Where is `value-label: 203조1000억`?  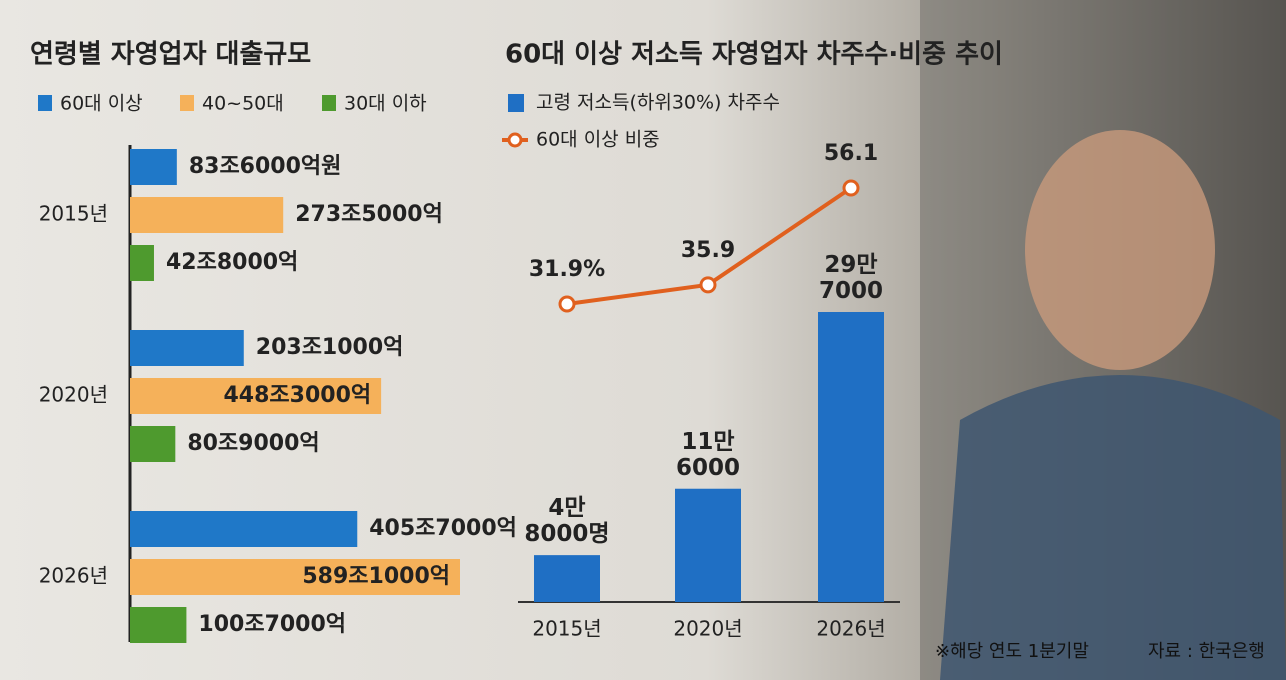
value-label: 203조1000억 is located at coordinates (330, 347).